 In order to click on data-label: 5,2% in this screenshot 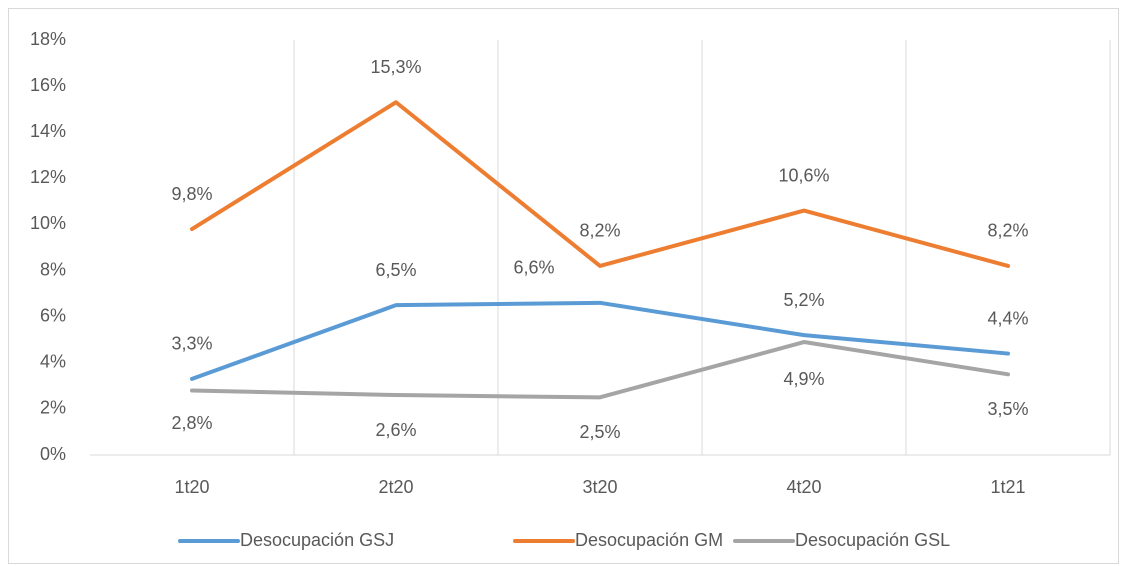, I will do `click(803, 300)`.